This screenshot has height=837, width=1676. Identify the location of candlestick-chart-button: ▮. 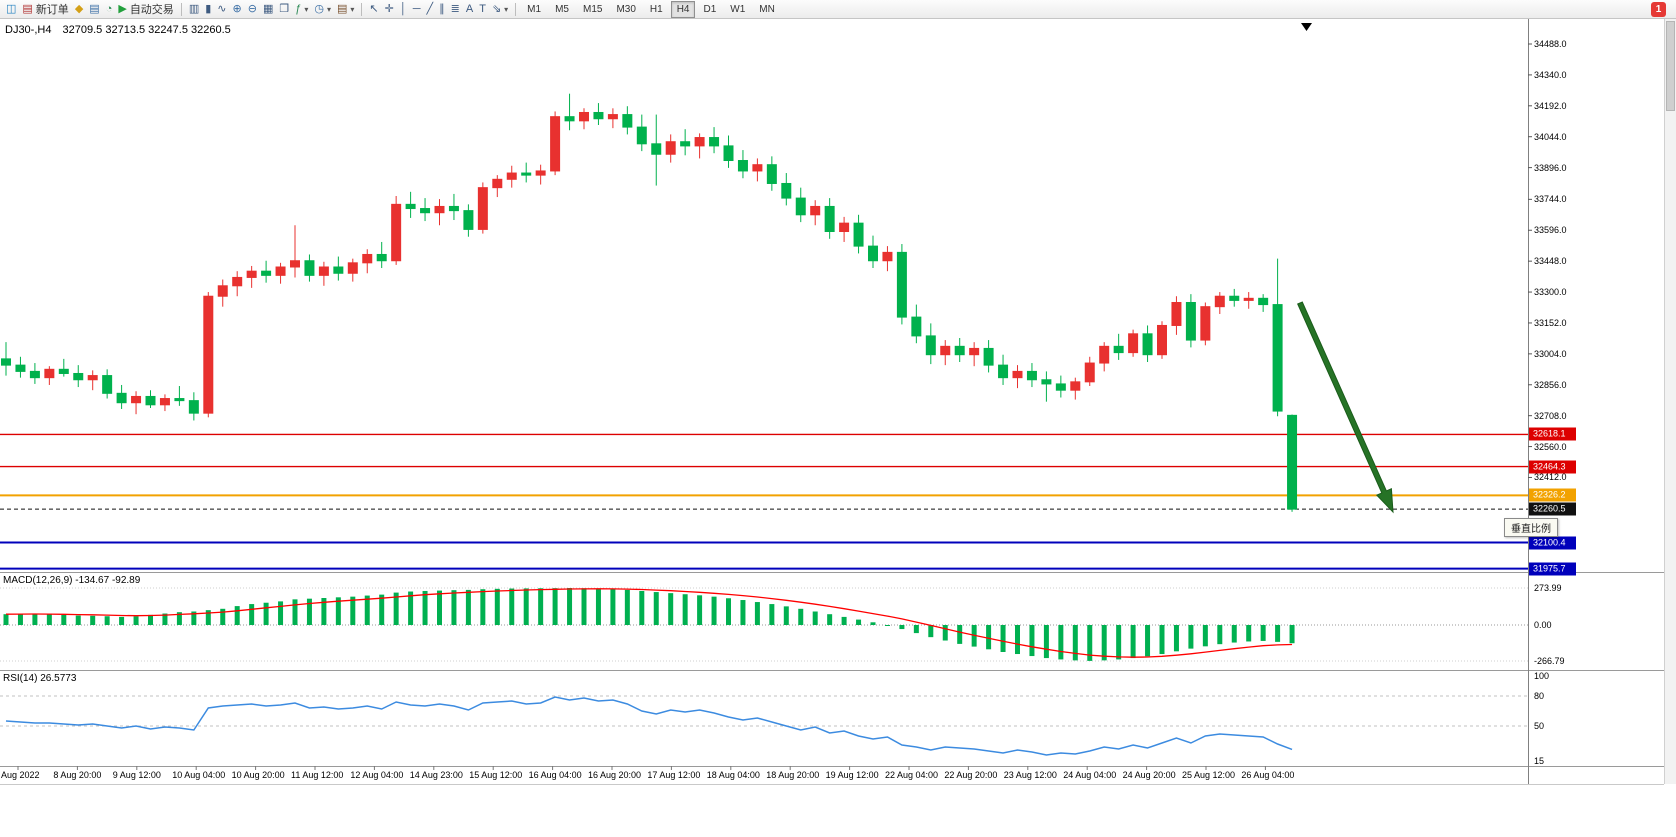
(208, 9).